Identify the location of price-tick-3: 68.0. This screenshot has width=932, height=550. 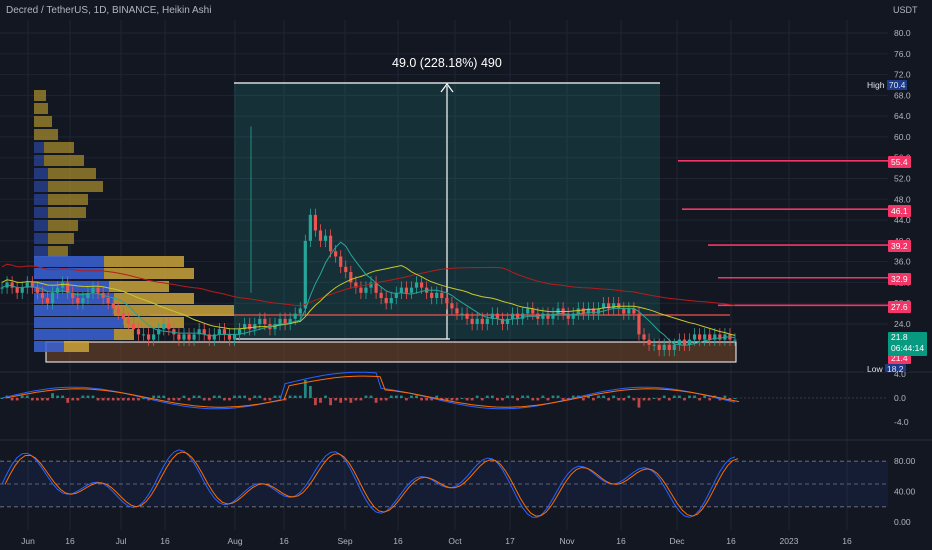
(902, 95).